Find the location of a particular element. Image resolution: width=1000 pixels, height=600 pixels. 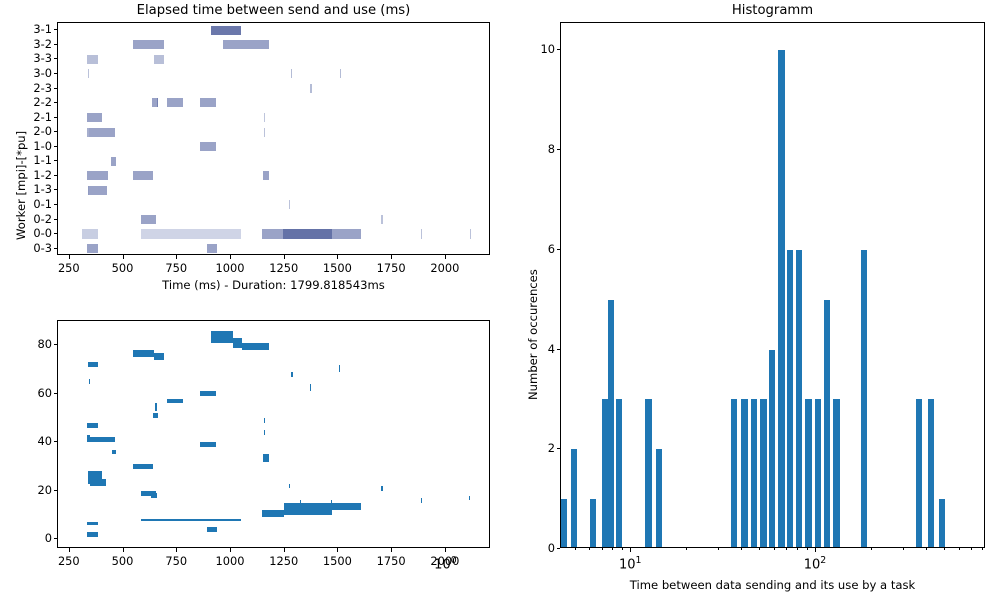

gantt-y-tick-label: 1-0 is located at coordinates (42, 145).